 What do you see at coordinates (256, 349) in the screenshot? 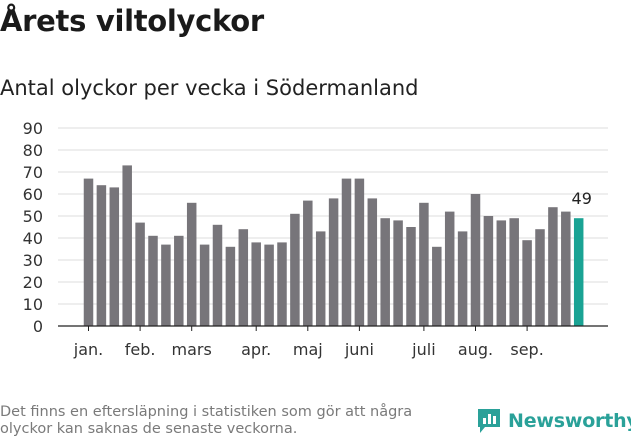
I see `x-tick-label: apr.` at bounding box center [256, 349].